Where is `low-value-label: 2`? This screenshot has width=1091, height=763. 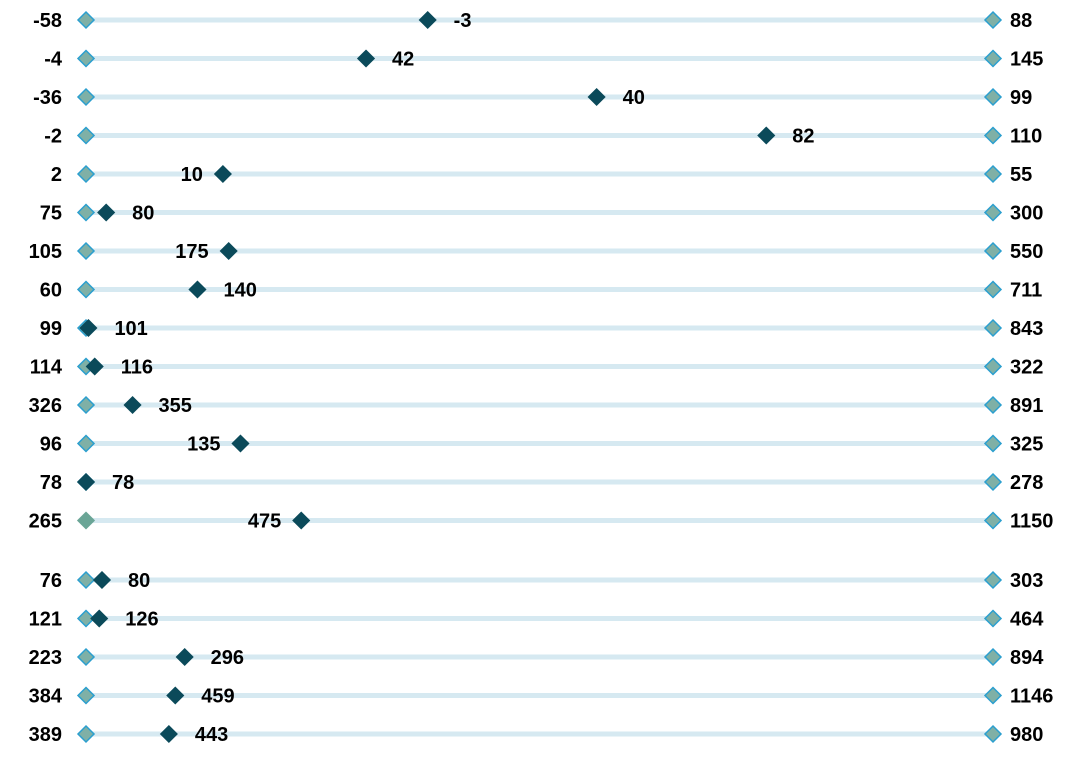 low-value-label: 2 is located at coordinates (56, 175).